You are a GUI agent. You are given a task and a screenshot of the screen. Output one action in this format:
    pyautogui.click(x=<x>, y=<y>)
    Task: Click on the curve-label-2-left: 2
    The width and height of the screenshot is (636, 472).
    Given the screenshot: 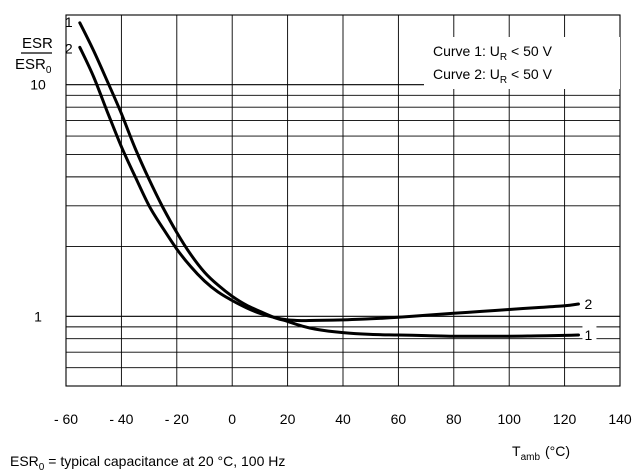 What is the action you would take?
    pyautogui.click(x=69, y=48)
    